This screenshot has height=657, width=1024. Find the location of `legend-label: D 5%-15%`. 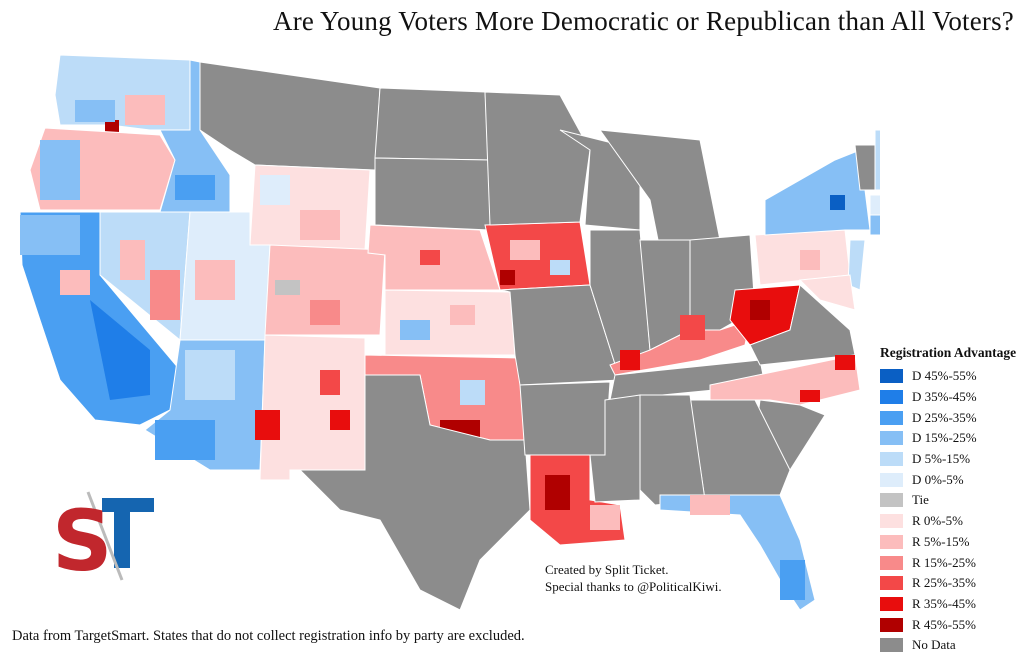

legend-label: D 5%-15% is located at coordinates (941, 459).